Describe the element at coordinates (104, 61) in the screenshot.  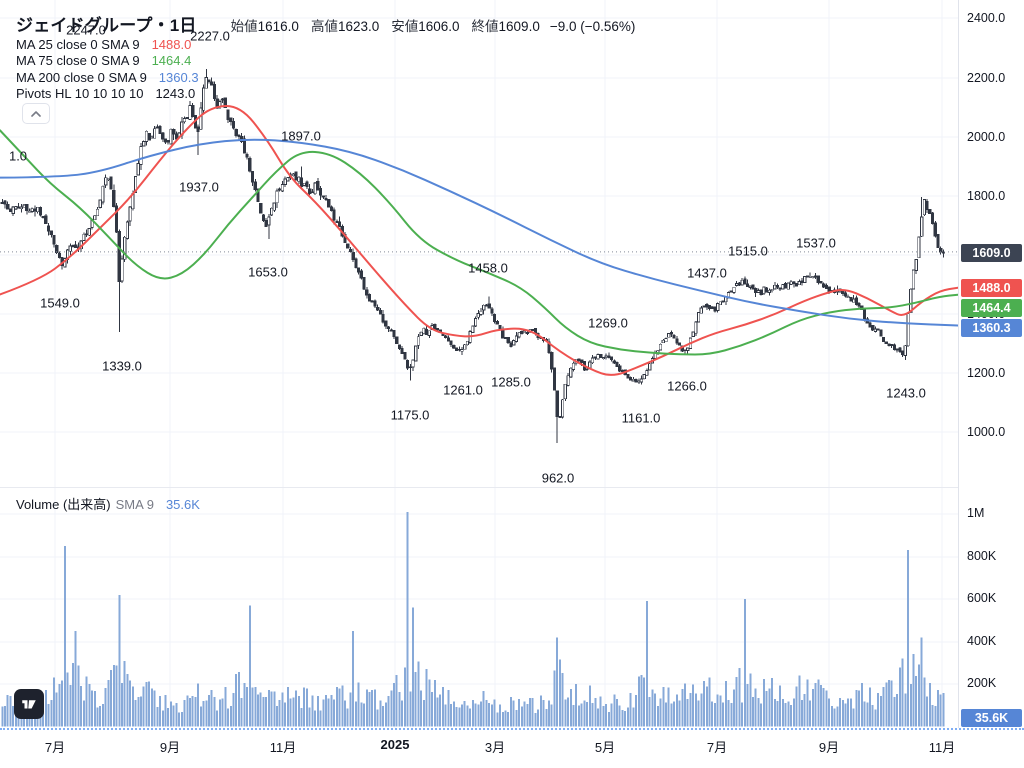
I see `legend-ma75: MA 75 close 0 SMA 9 1464.4` at that location.